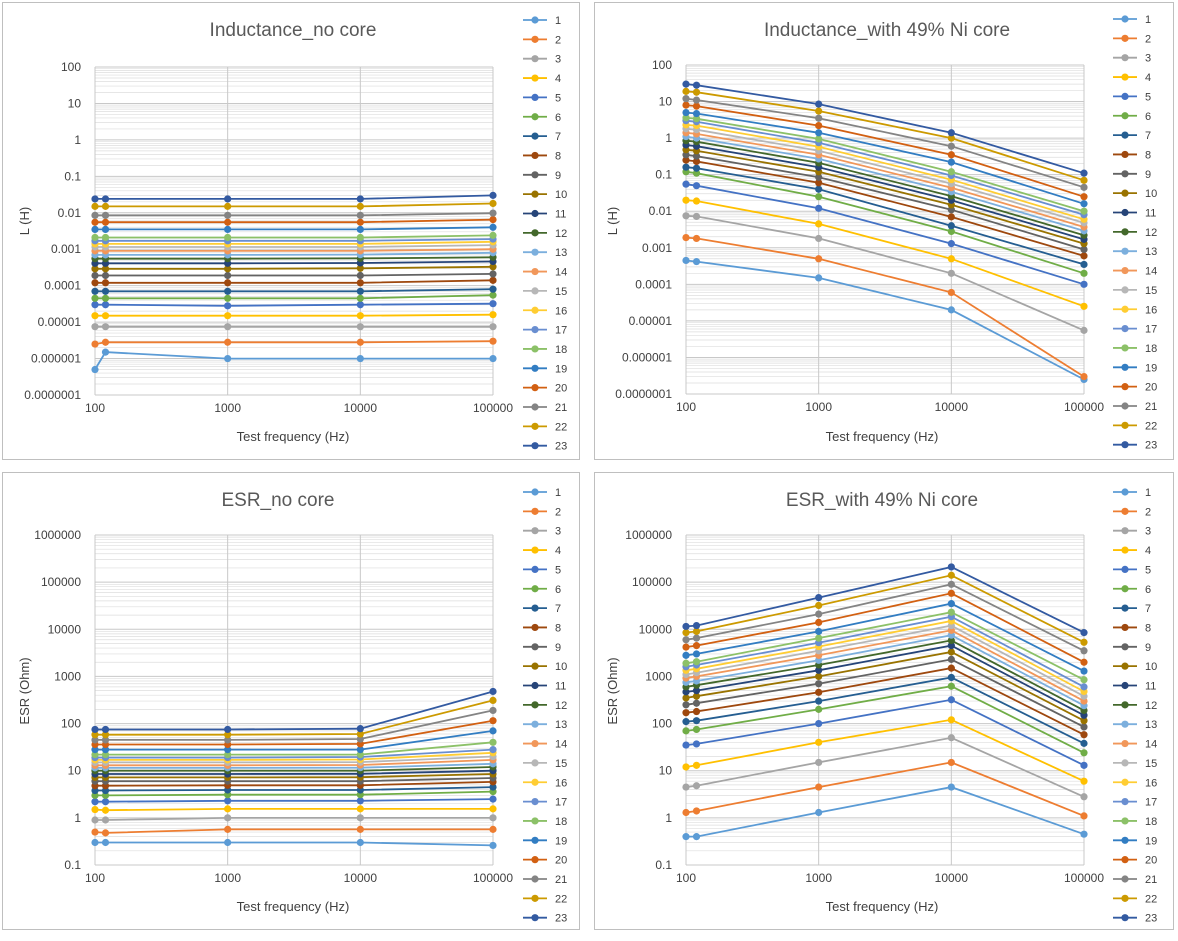  Describe the element at coordinates (1151, 291) in the screenshot. I see `legend-label: 15` at that location.